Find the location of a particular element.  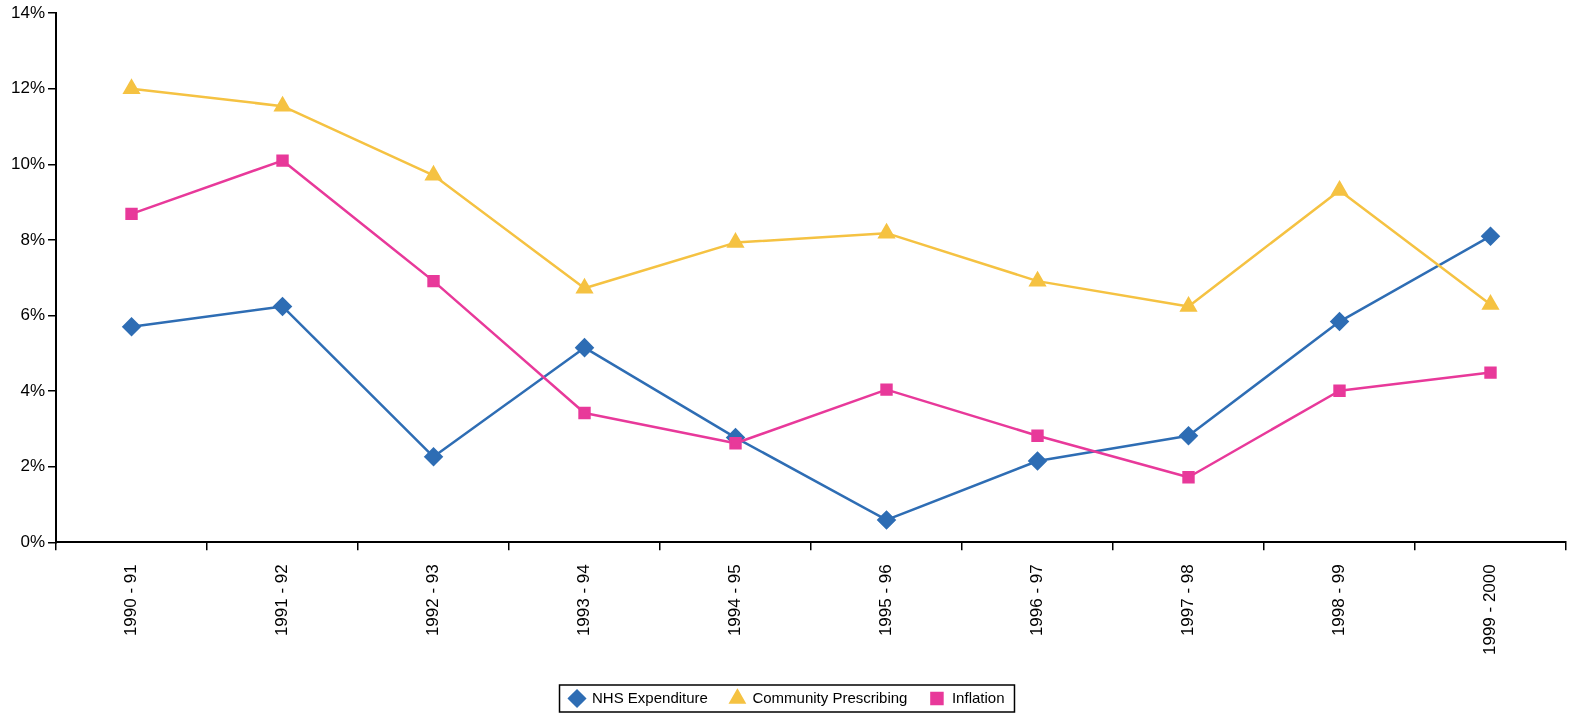

y-tick-label: 14% is located at coordinates (28, 12).